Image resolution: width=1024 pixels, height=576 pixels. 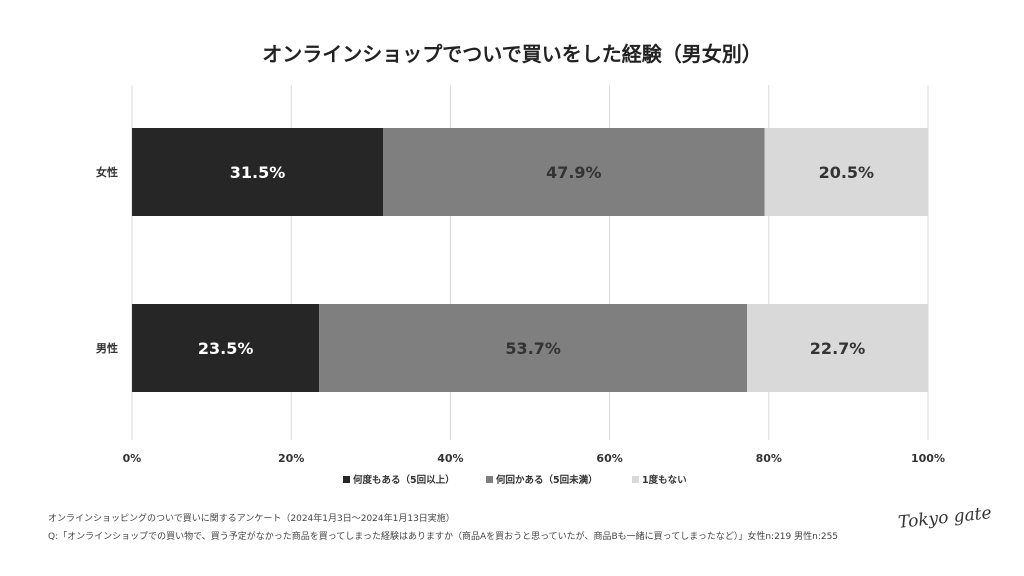 I want to click on y-category-label: 女性, so click(x=107, y=172).